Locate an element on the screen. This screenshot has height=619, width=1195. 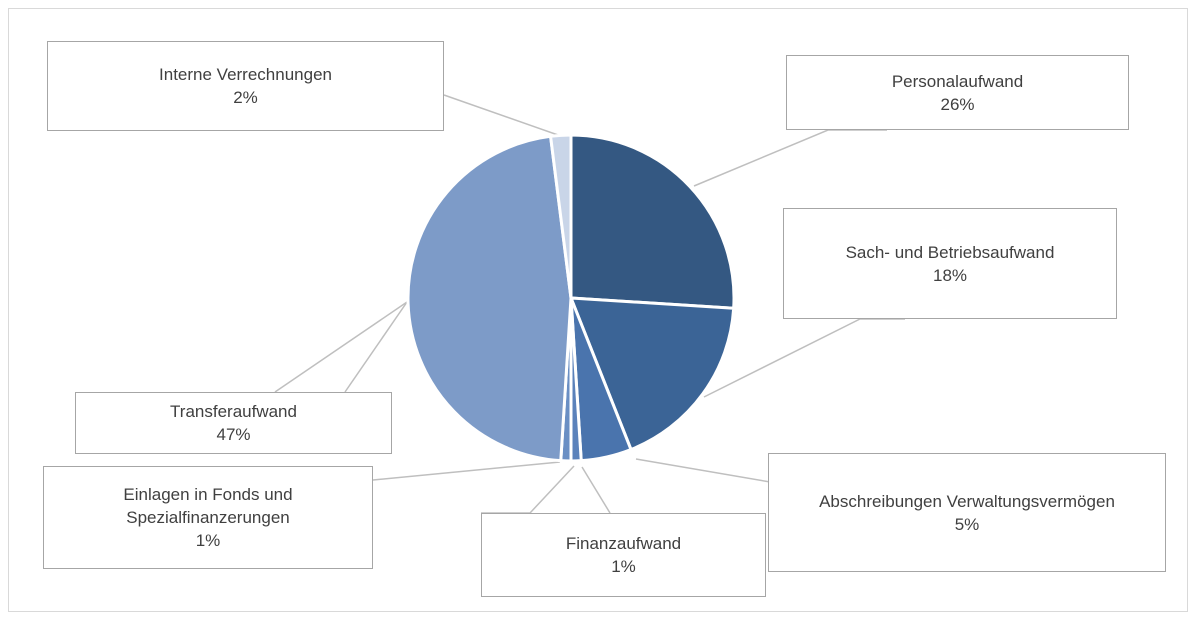
pie-slice-sach-und-betriebsaufwand is located at coordinates (652, 374).